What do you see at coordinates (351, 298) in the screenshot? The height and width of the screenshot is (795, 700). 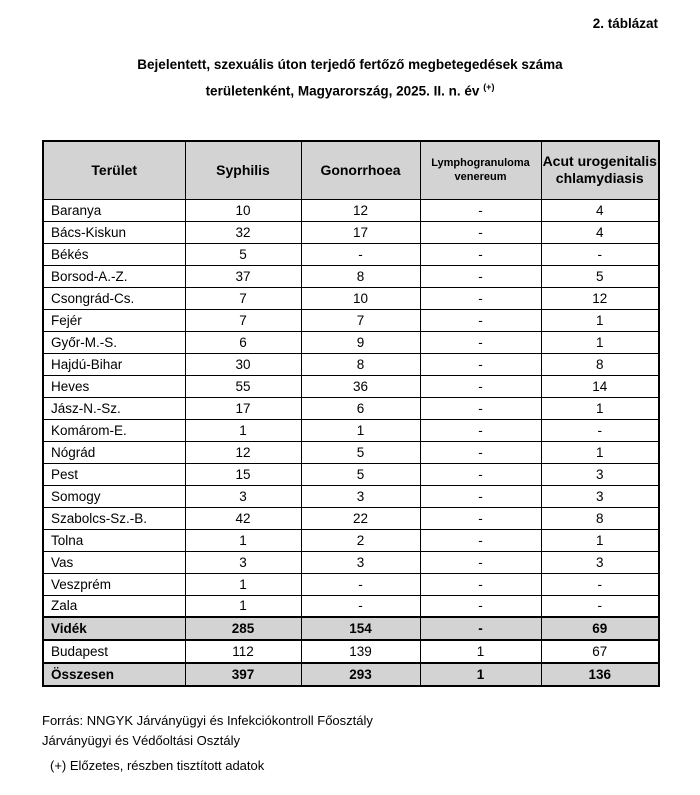 I see `table-row-region: Csongrád-Cs. 7 10-12` at bounding box center [351, 298].